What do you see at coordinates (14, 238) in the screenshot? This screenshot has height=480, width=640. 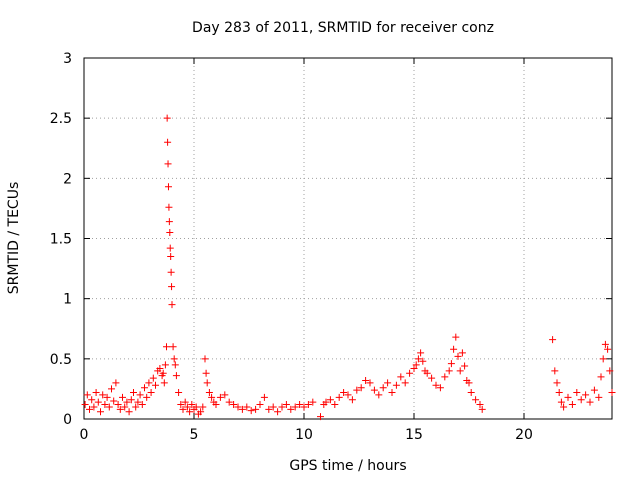 I see `y-axis-label: SRMTID / TECUs` at bounding box center [14, 238].